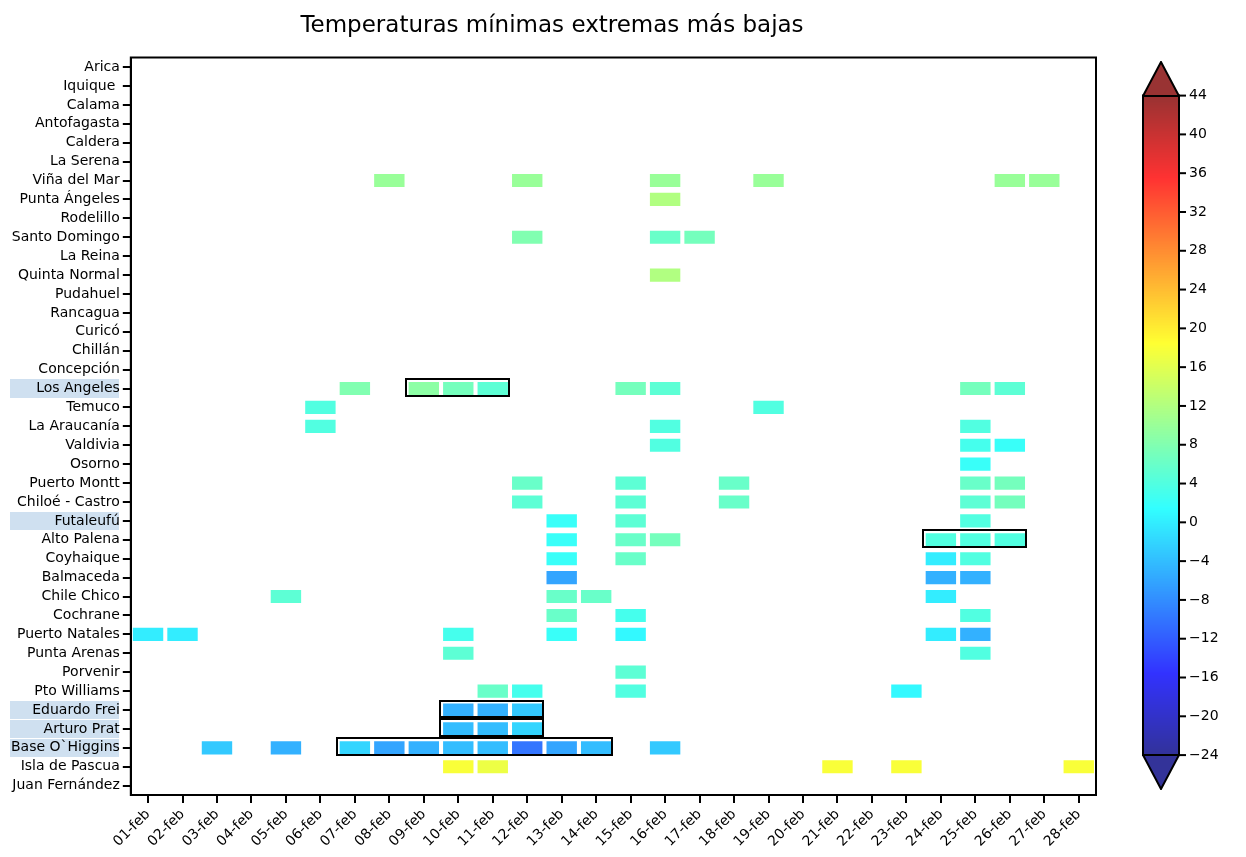 This screenshot has height=857, width=1246. I want to click on y-tick-label: Porvenir, so click(91, 670).